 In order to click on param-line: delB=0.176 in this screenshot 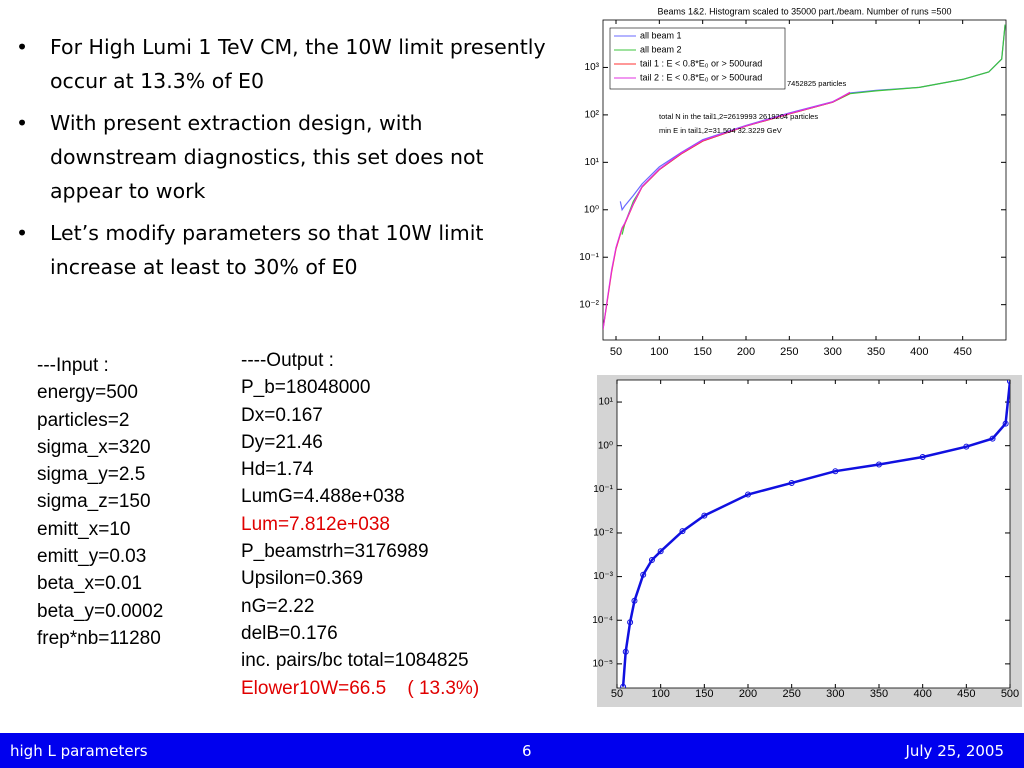, I will do `click(289, 633)`.